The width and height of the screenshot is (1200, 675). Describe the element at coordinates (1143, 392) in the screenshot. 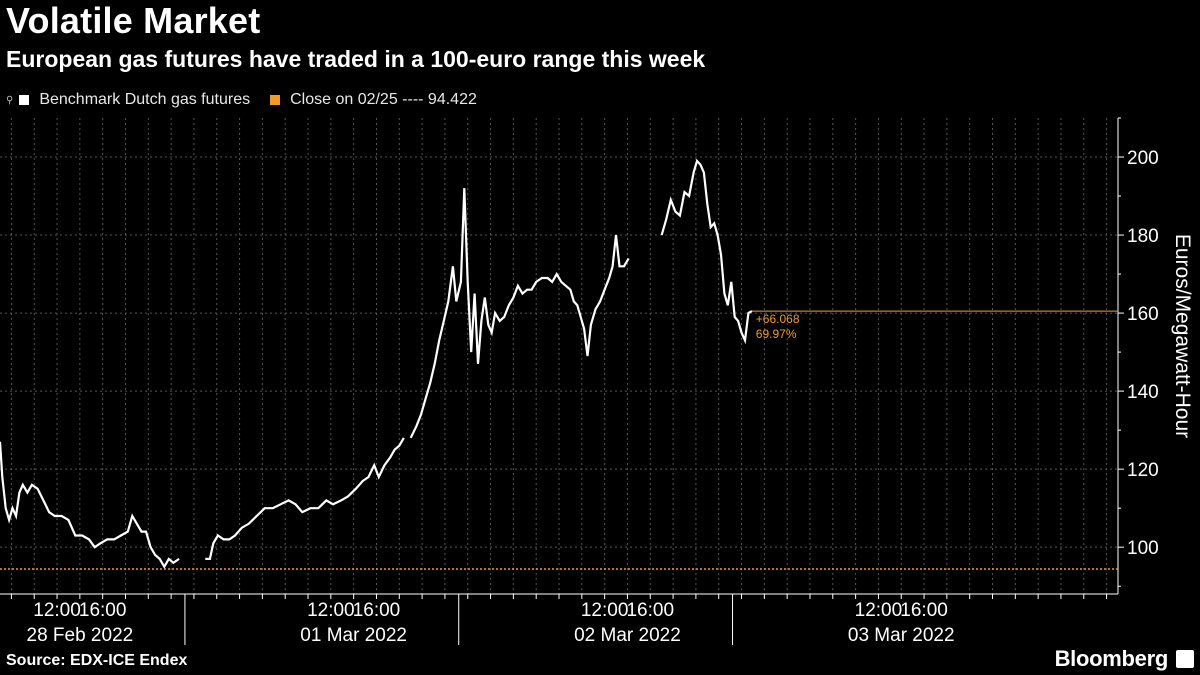

I see `y-tick-label: 140` at that location.